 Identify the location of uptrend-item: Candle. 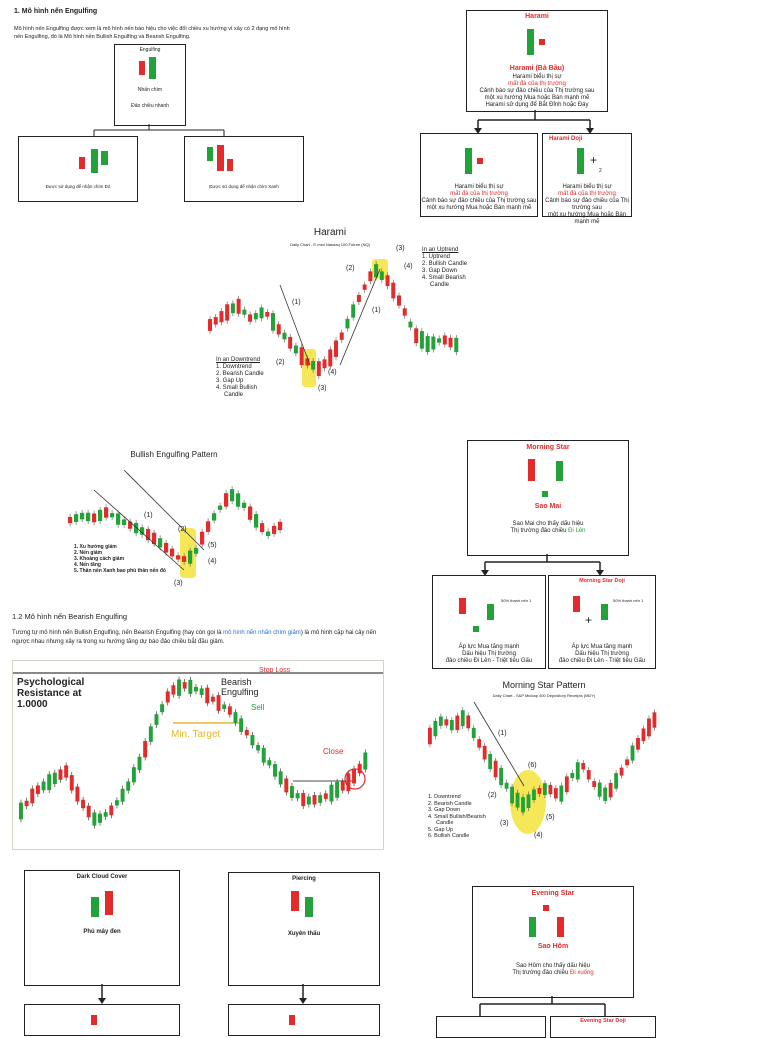
(440, 285).